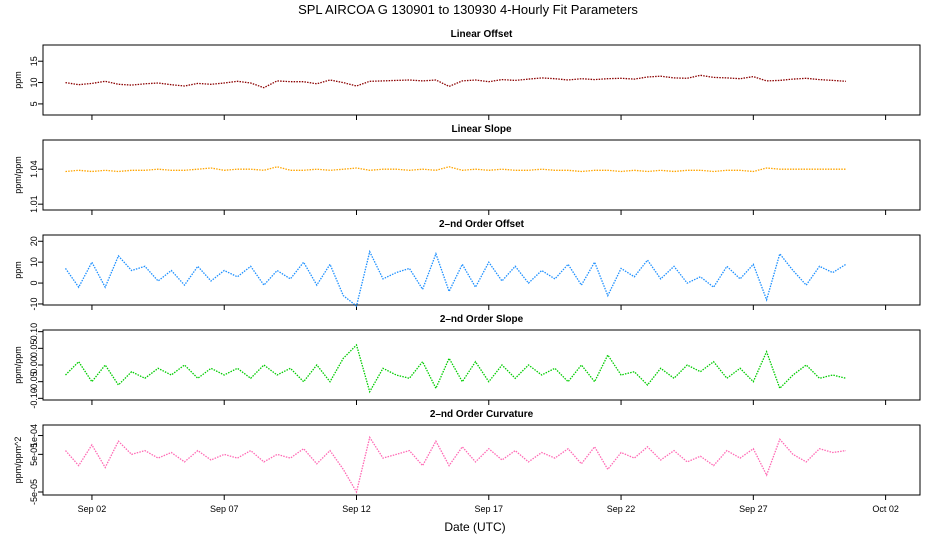 The height and width of the screenshot is (540, 936). Describe the element at coordinates (482, 34) in the screenshot. I see `panel-title: Linear Offset` at that location.